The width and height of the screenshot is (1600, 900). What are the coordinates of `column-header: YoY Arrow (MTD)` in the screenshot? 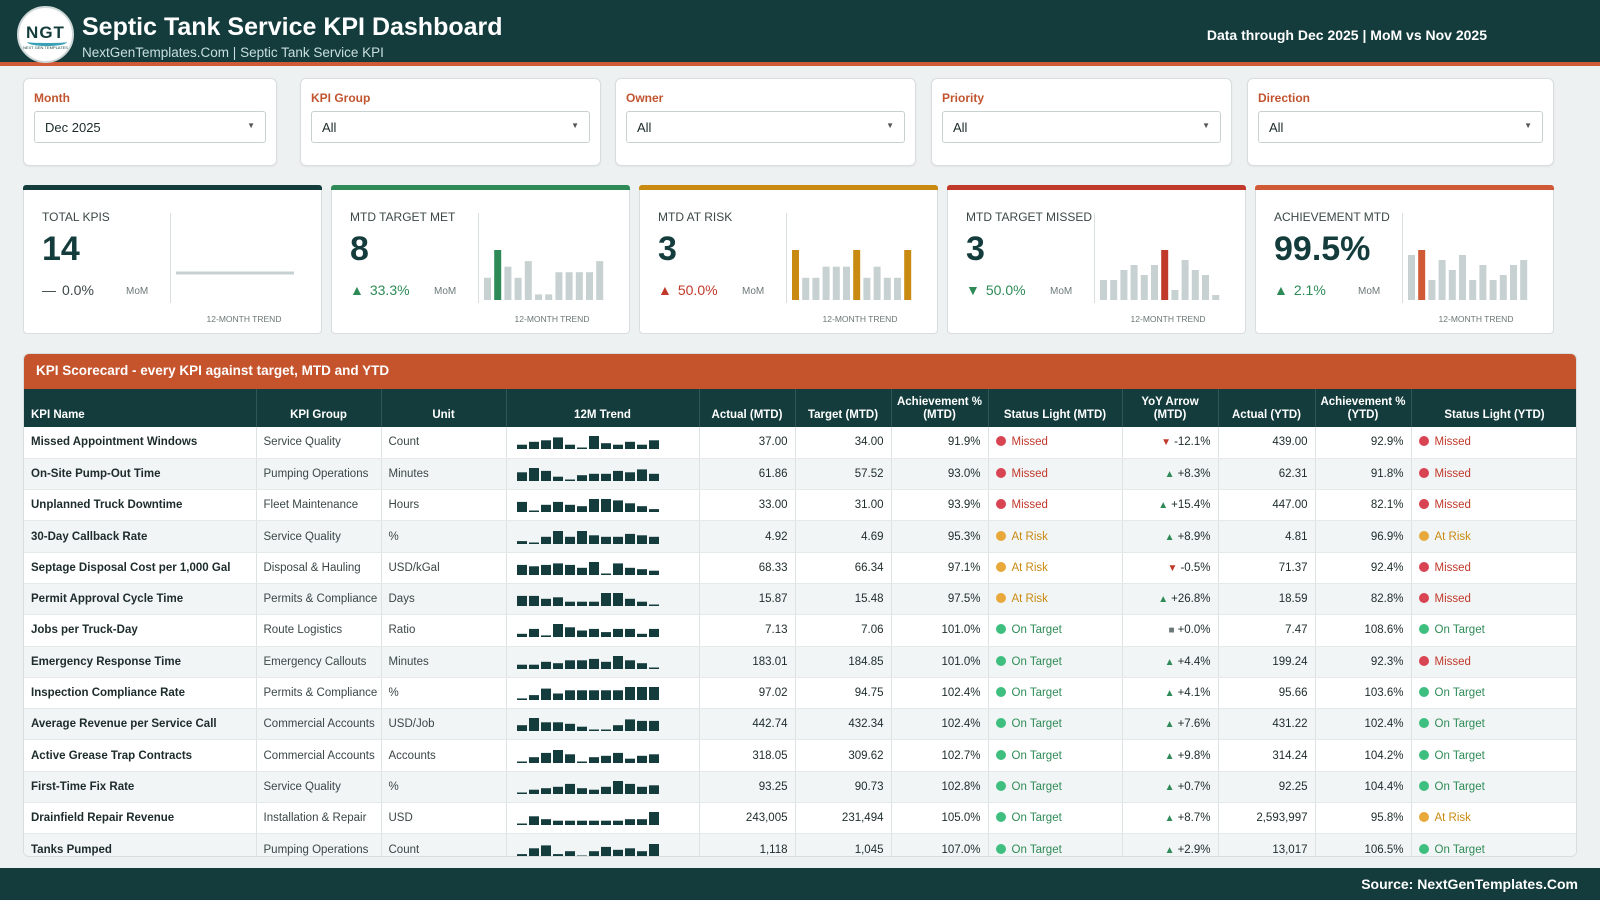 It's located at (1170, 408).